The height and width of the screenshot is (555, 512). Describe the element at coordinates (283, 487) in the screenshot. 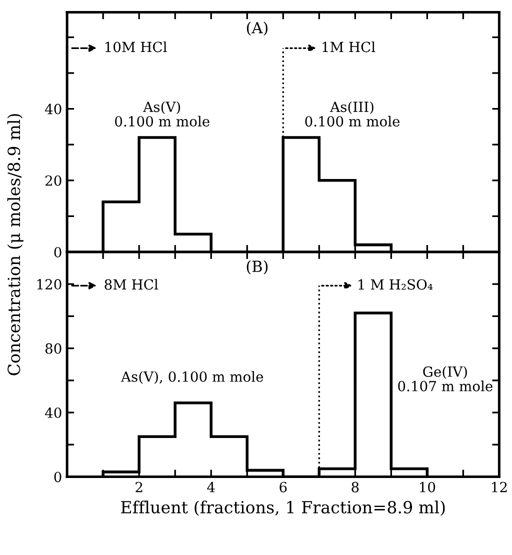

I see `x-tick-label: 6` at that location.